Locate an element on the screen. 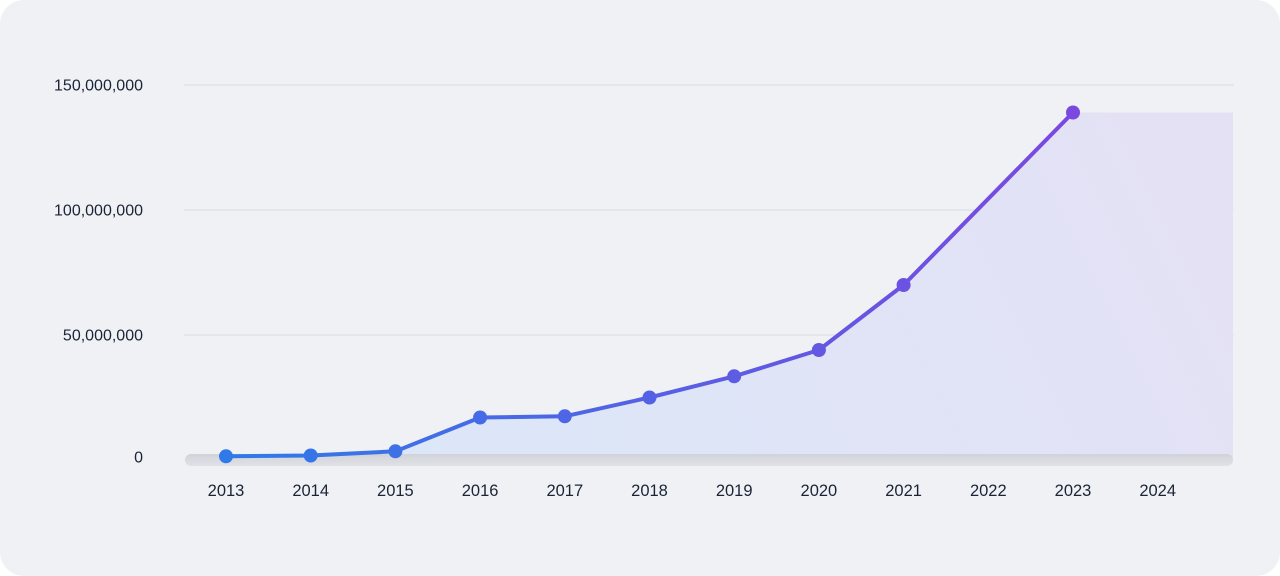  y-axis-tick-label: 50,000,000 is located at coordinates (103, 336).